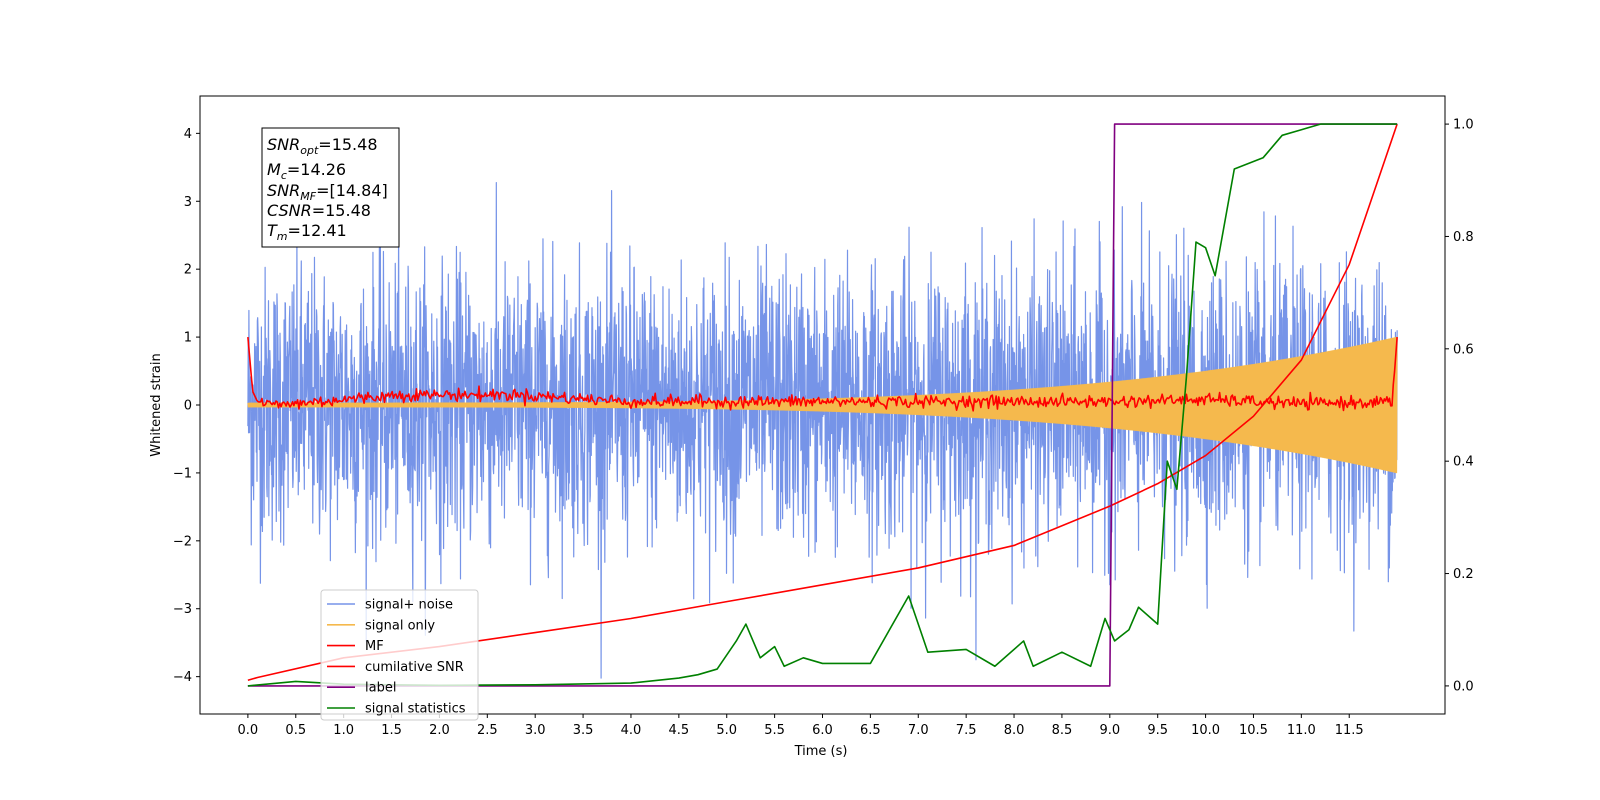  I want to click on info-tm-sub: m, so click(282, 236).